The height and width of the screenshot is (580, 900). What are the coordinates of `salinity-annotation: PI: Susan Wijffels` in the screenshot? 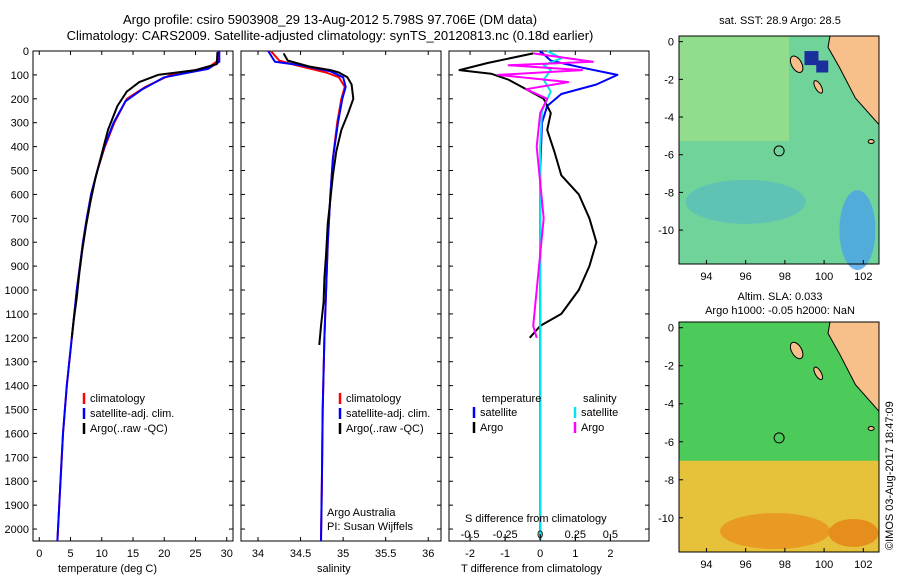 It's located at (370, 527).